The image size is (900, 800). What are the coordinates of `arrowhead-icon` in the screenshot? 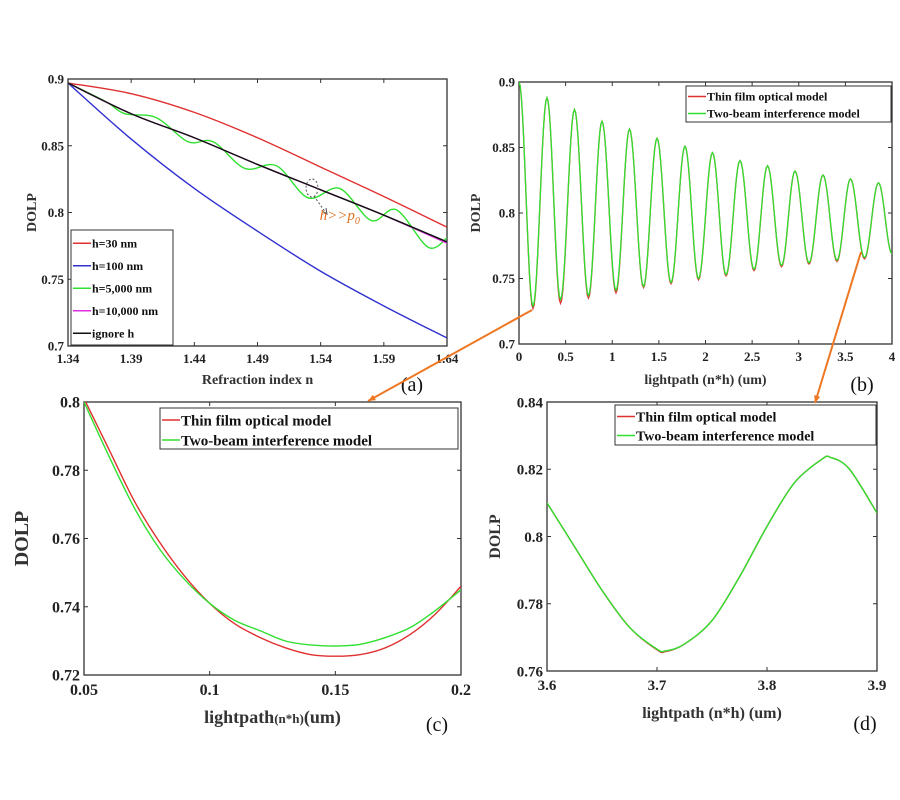 It's located at (324, 211).